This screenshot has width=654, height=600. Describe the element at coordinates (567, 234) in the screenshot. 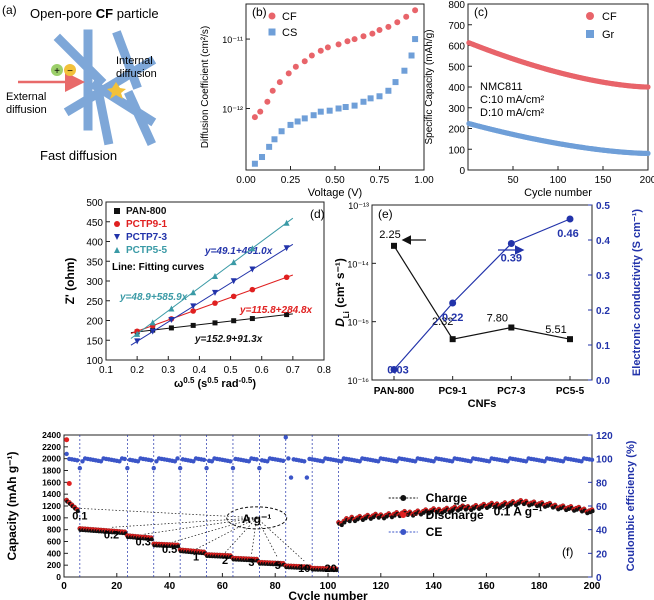

I see `conductivity-value-label: 0.46` at that location.